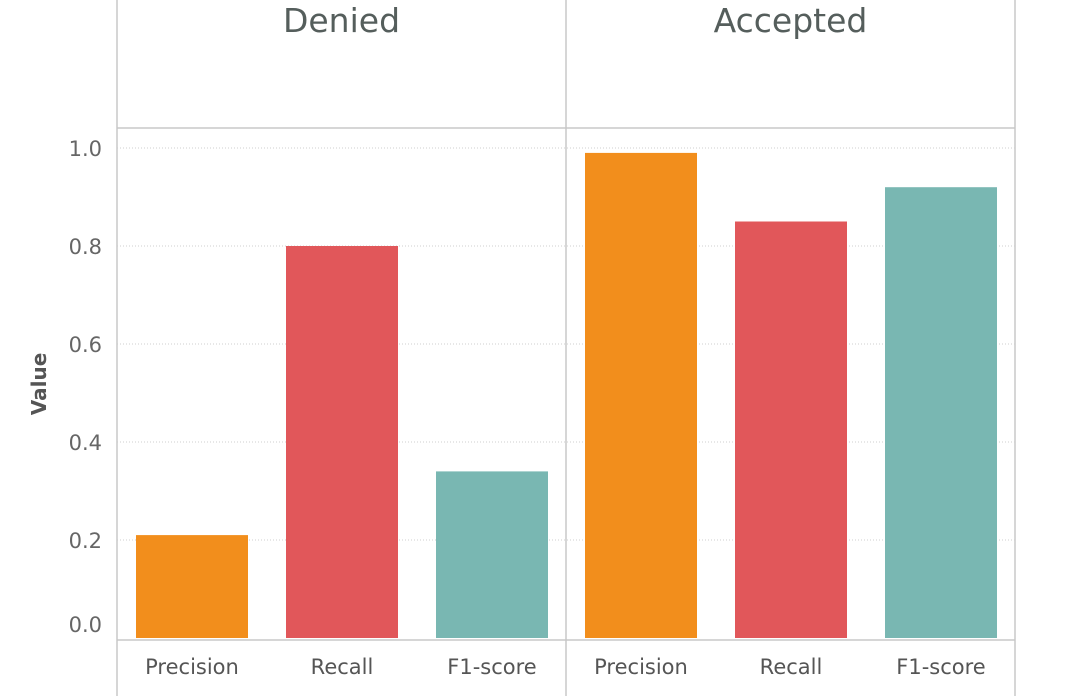  I want to click on y-tick-label: 0.4, so click(85, 443).